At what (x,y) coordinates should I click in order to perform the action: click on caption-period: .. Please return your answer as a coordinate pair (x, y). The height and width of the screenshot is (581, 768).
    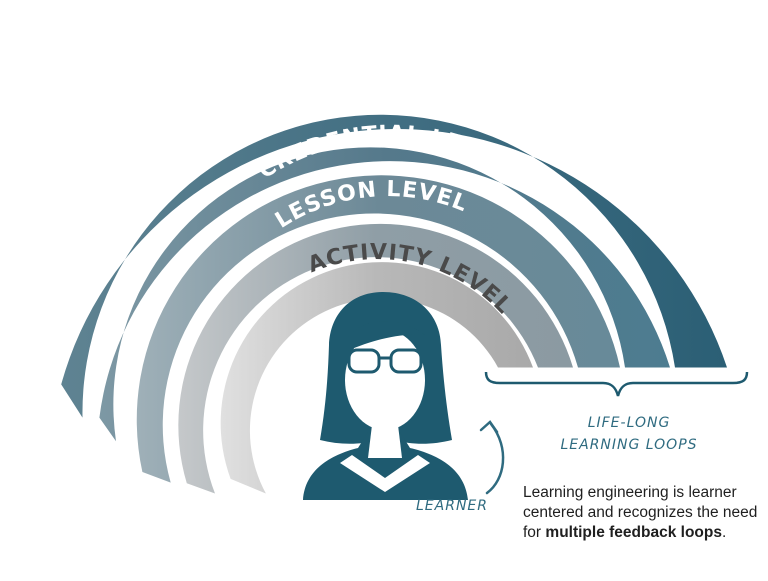
    Looking at the image, I should click on (724, 532).